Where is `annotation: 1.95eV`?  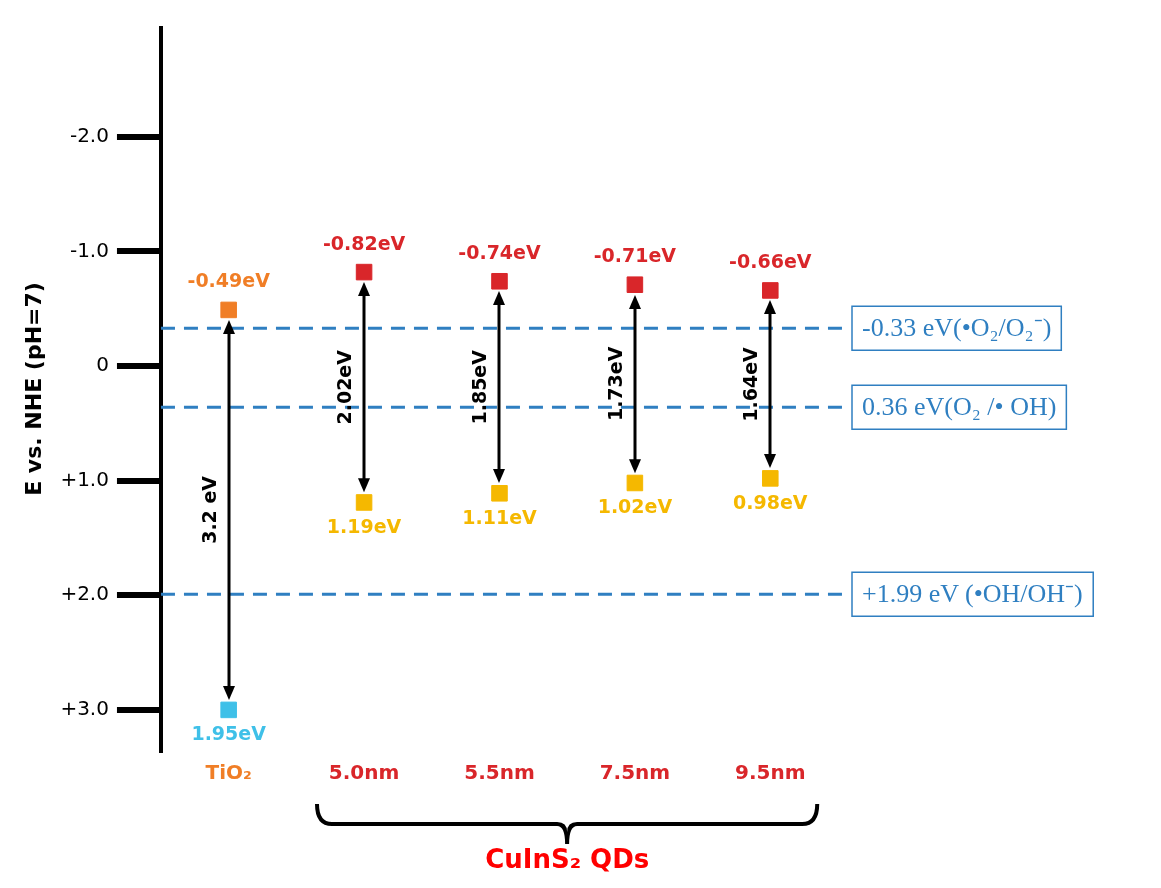 annotation: 1.95eV is located at coordinates (229, 733).